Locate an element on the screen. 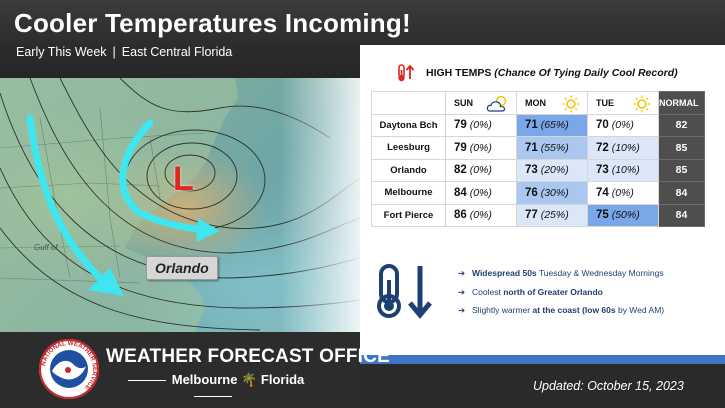 Image resolution: width=725 pixels, height=408 pixels. thermometer-up-icon is located at coordinates (406, 73).